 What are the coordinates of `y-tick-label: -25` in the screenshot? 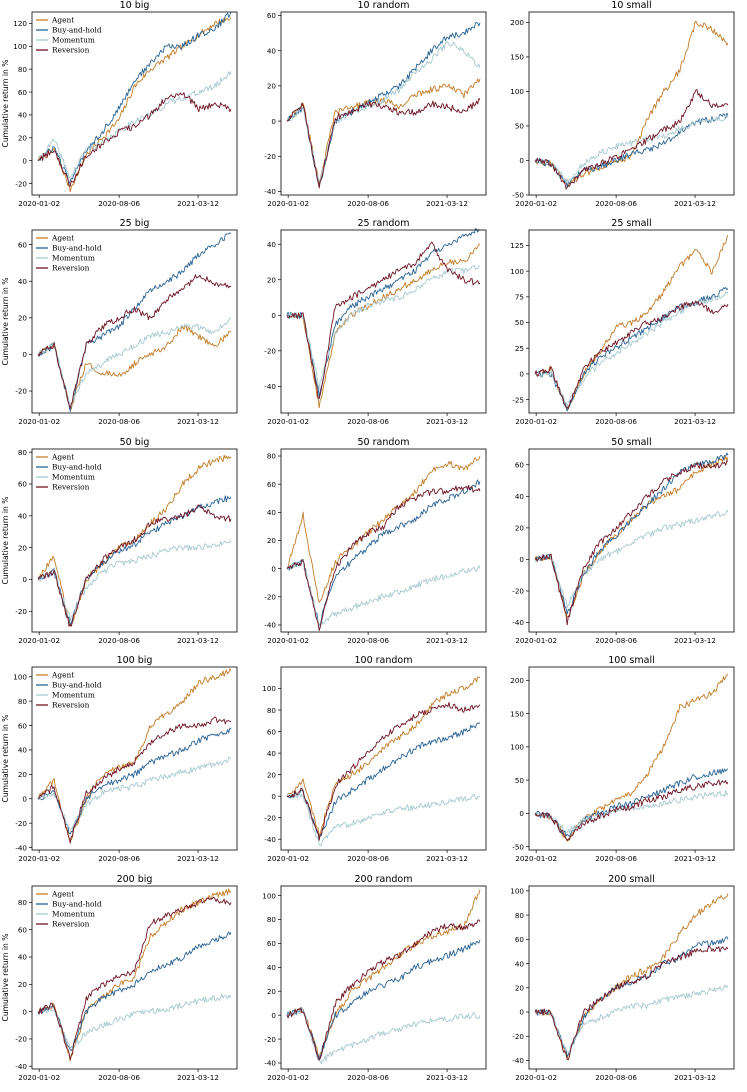 It's located at (518, 399).